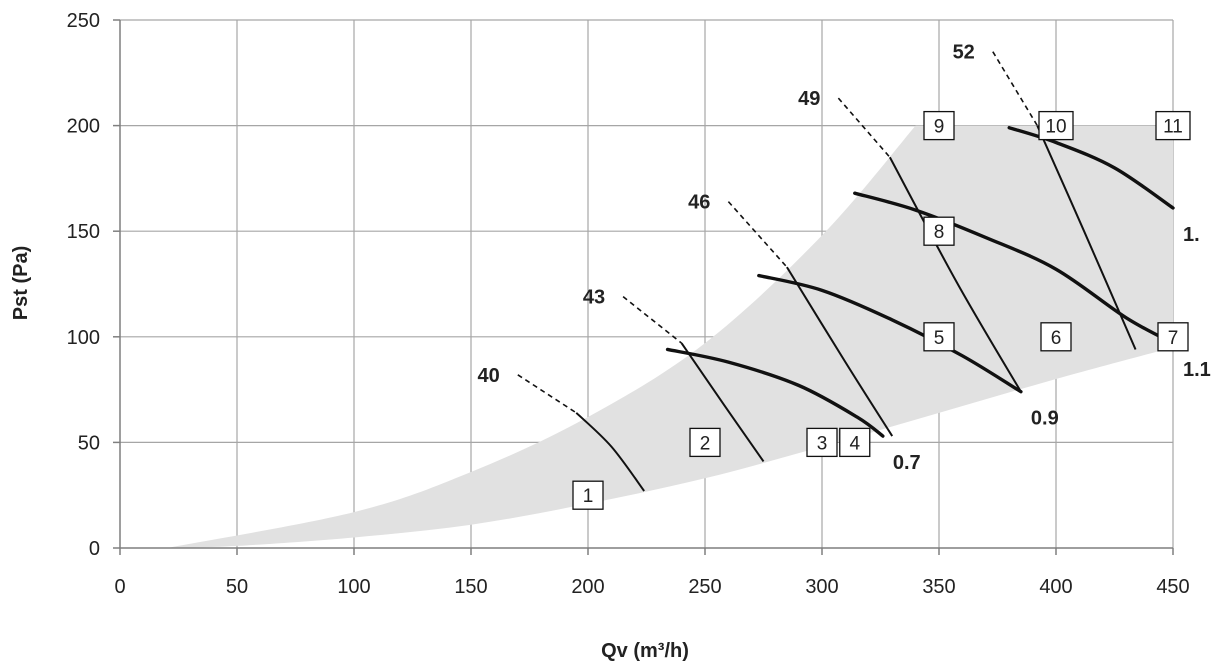 The width and height of the screenshot is (1230, 668). What do you see at coordinates (237, 587) in the screenshot?
I see `x-tick-label: 50` at bounding box center [237, 587].